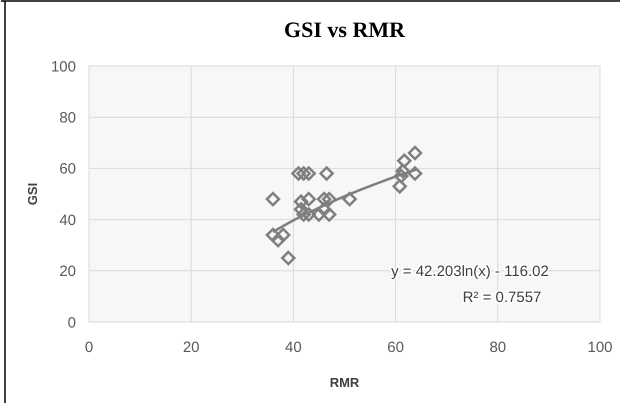  What do you see at coordinates (67, 220) in the screenshot?
I see `y-tick-label: 40` at bounding box center [67, 220].